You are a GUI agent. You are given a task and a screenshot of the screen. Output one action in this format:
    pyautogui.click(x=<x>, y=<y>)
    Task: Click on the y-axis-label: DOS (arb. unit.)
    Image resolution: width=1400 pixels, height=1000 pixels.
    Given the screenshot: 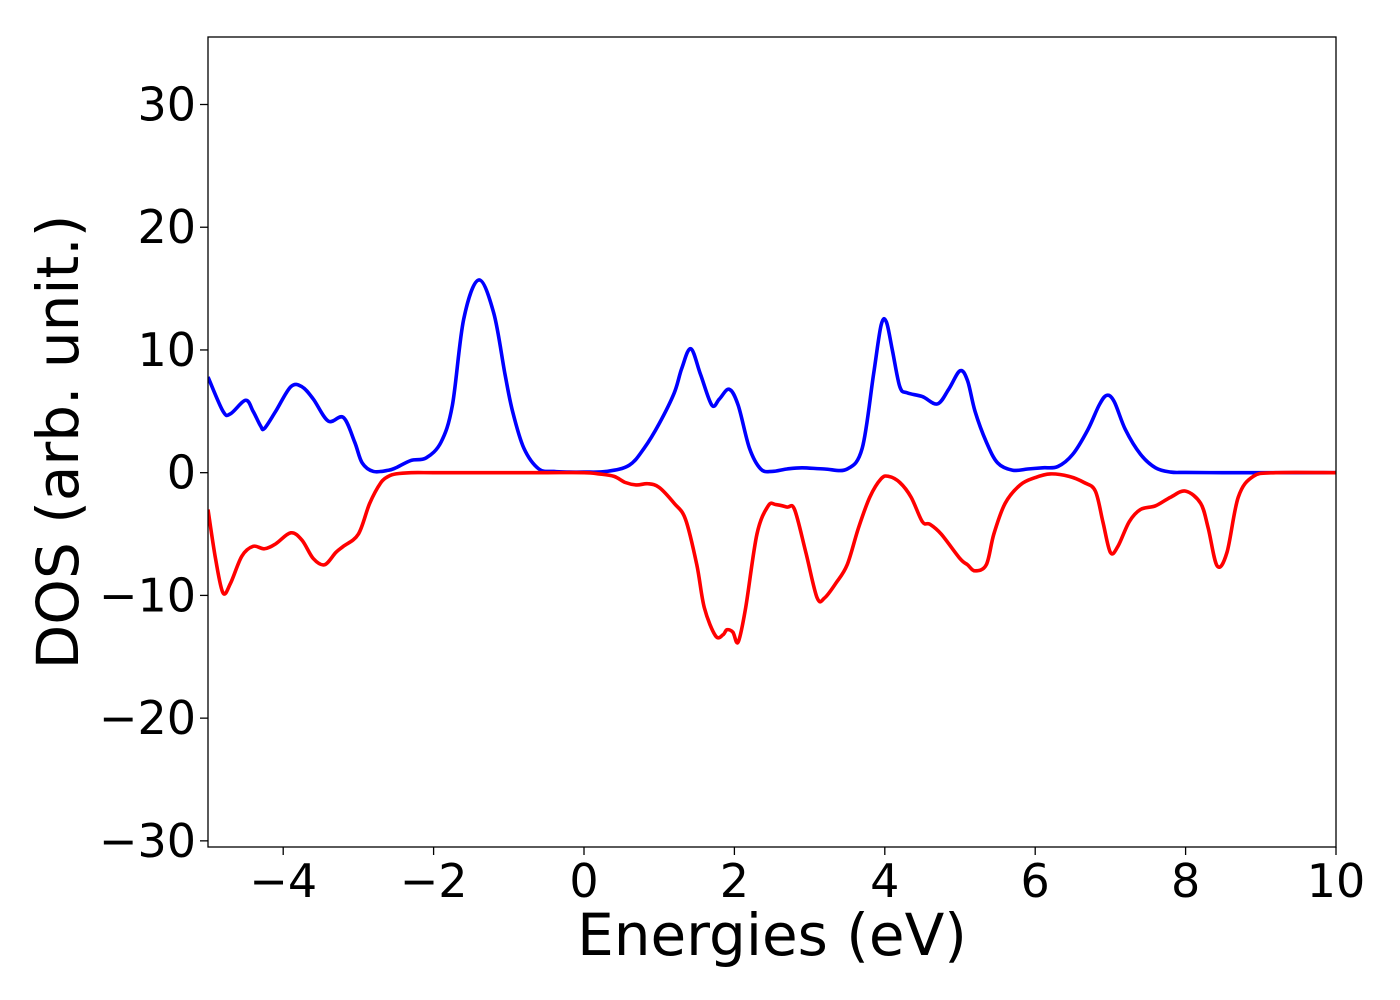 What is the action you would take?
    pyautogui.click(x=58, y=442)
    